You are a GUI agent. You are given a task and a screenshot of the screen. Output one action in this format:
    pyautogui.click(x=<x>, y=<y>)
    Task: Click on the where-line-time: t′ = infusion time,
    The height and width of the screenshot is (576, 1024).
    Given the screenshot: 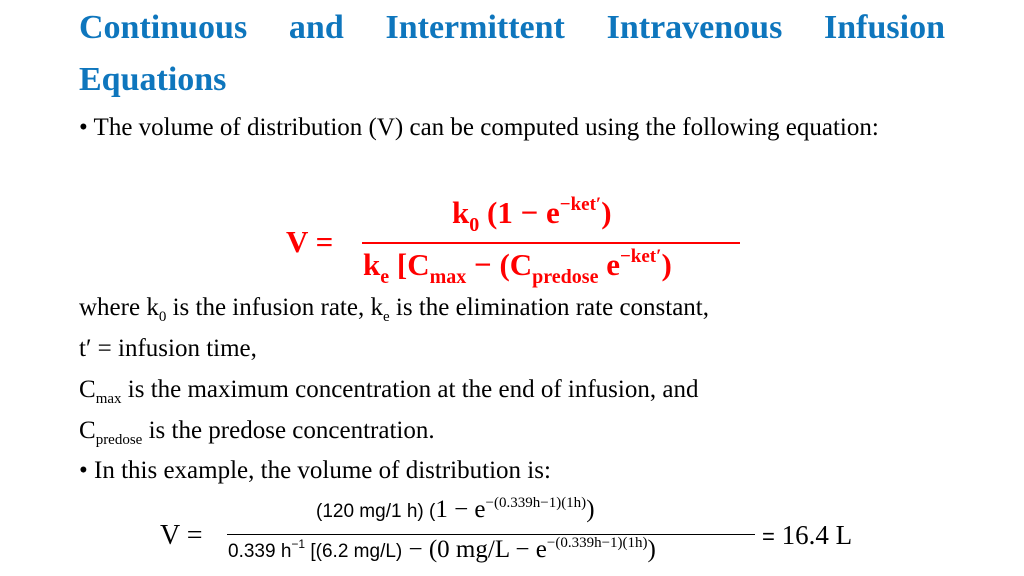 What is the action you would take?
    pyautogui.click(x=168, y=348)
    